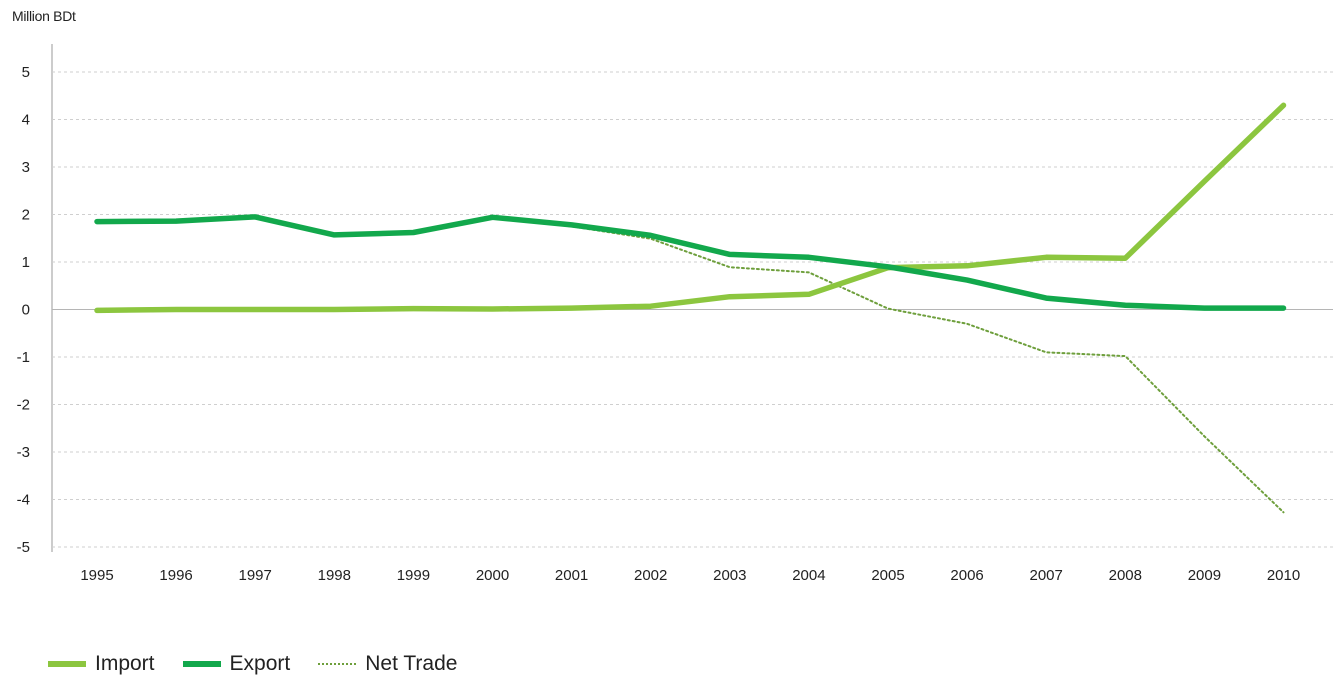 This screenshot has width=1337, height=683. What do you see at coordinates (571, 575) in the screenshot?
I see `x-tick-label: 2001` at bounding box center [571, 575].